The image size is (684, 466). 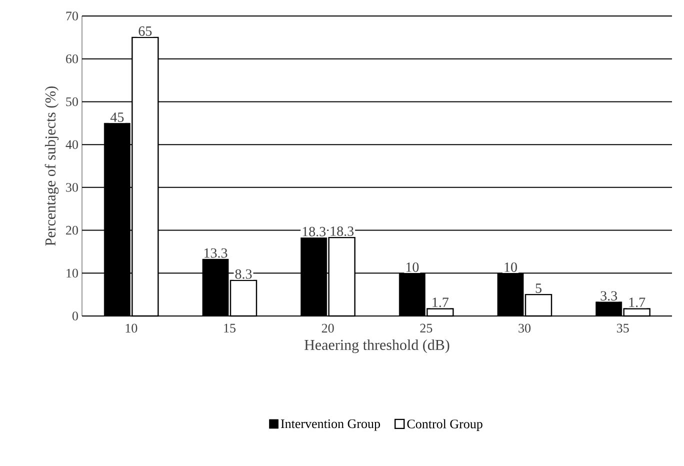 I want to click on x-tick-label: 30, so click(x=524, y=328).